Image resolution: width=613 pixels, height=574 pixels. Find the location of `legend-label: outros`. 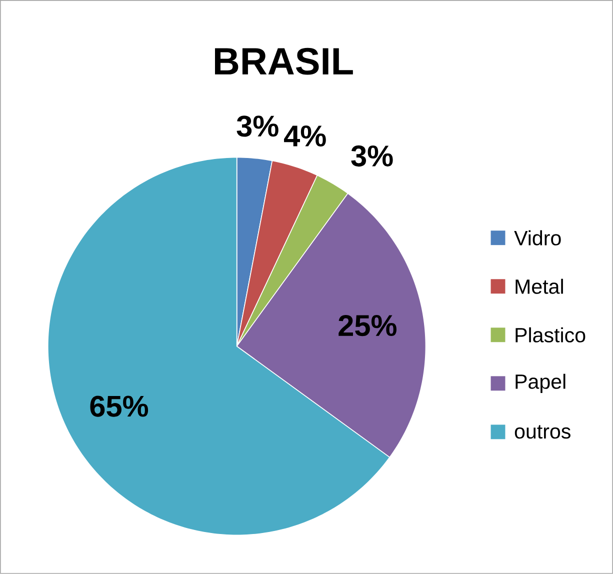

legend-label: outros is located at coordinates (542, 432).